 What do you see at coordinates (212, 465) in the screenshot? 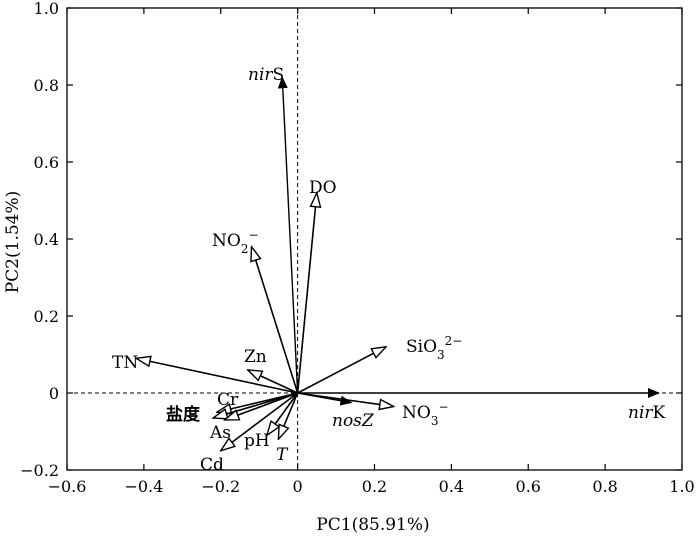
I see `vector-label: Cd` at bounding box center [212, 465].